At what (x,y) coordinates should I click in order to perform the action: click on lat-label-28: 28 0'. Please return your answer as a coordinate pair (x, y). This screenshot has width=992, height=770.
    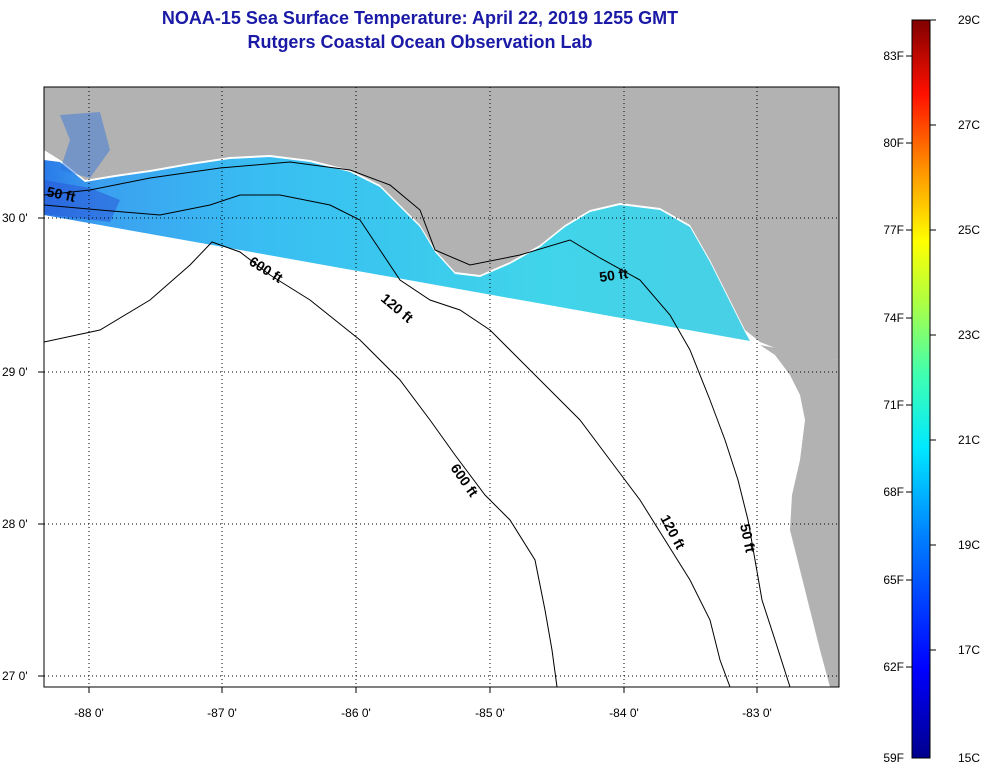
    Looking at the image, I should click on (15, 524).